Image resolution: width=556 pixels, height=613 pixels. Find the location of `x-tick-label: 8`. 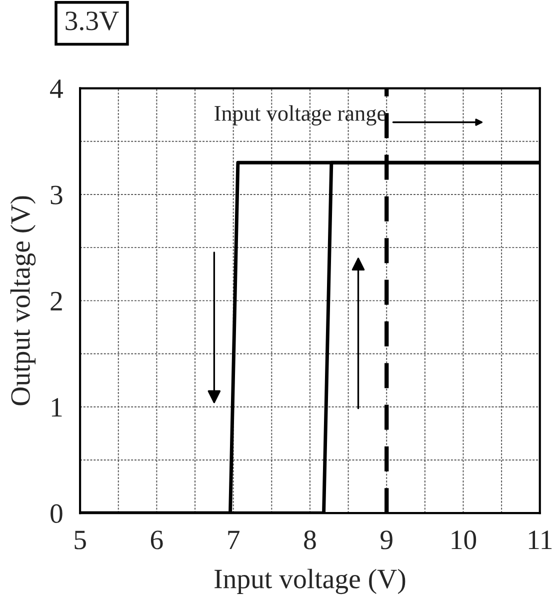

x-tick-label: 8 is located at coordinates (310, 540).